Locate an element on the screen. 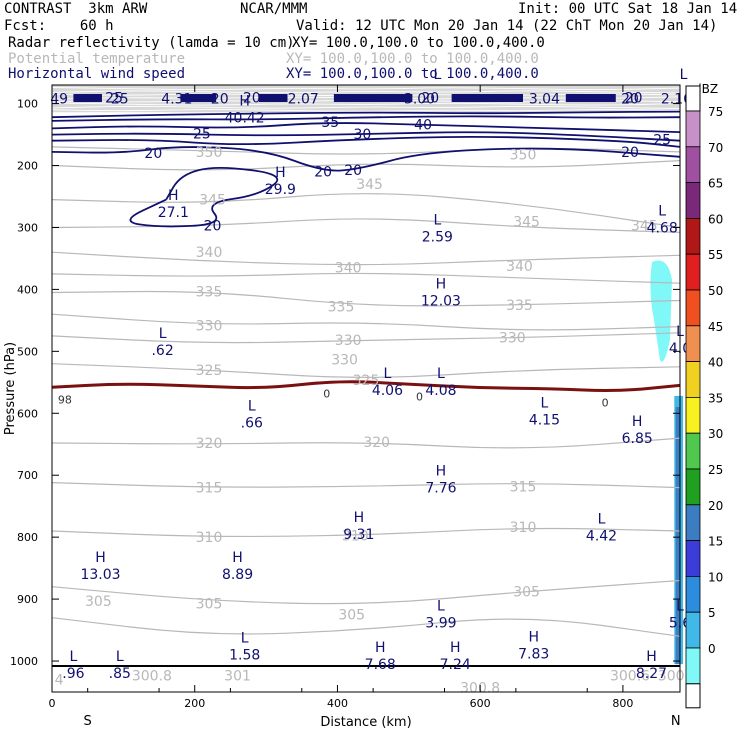  colorbar-tick-label: 55 is located at coordinates (715, 255).